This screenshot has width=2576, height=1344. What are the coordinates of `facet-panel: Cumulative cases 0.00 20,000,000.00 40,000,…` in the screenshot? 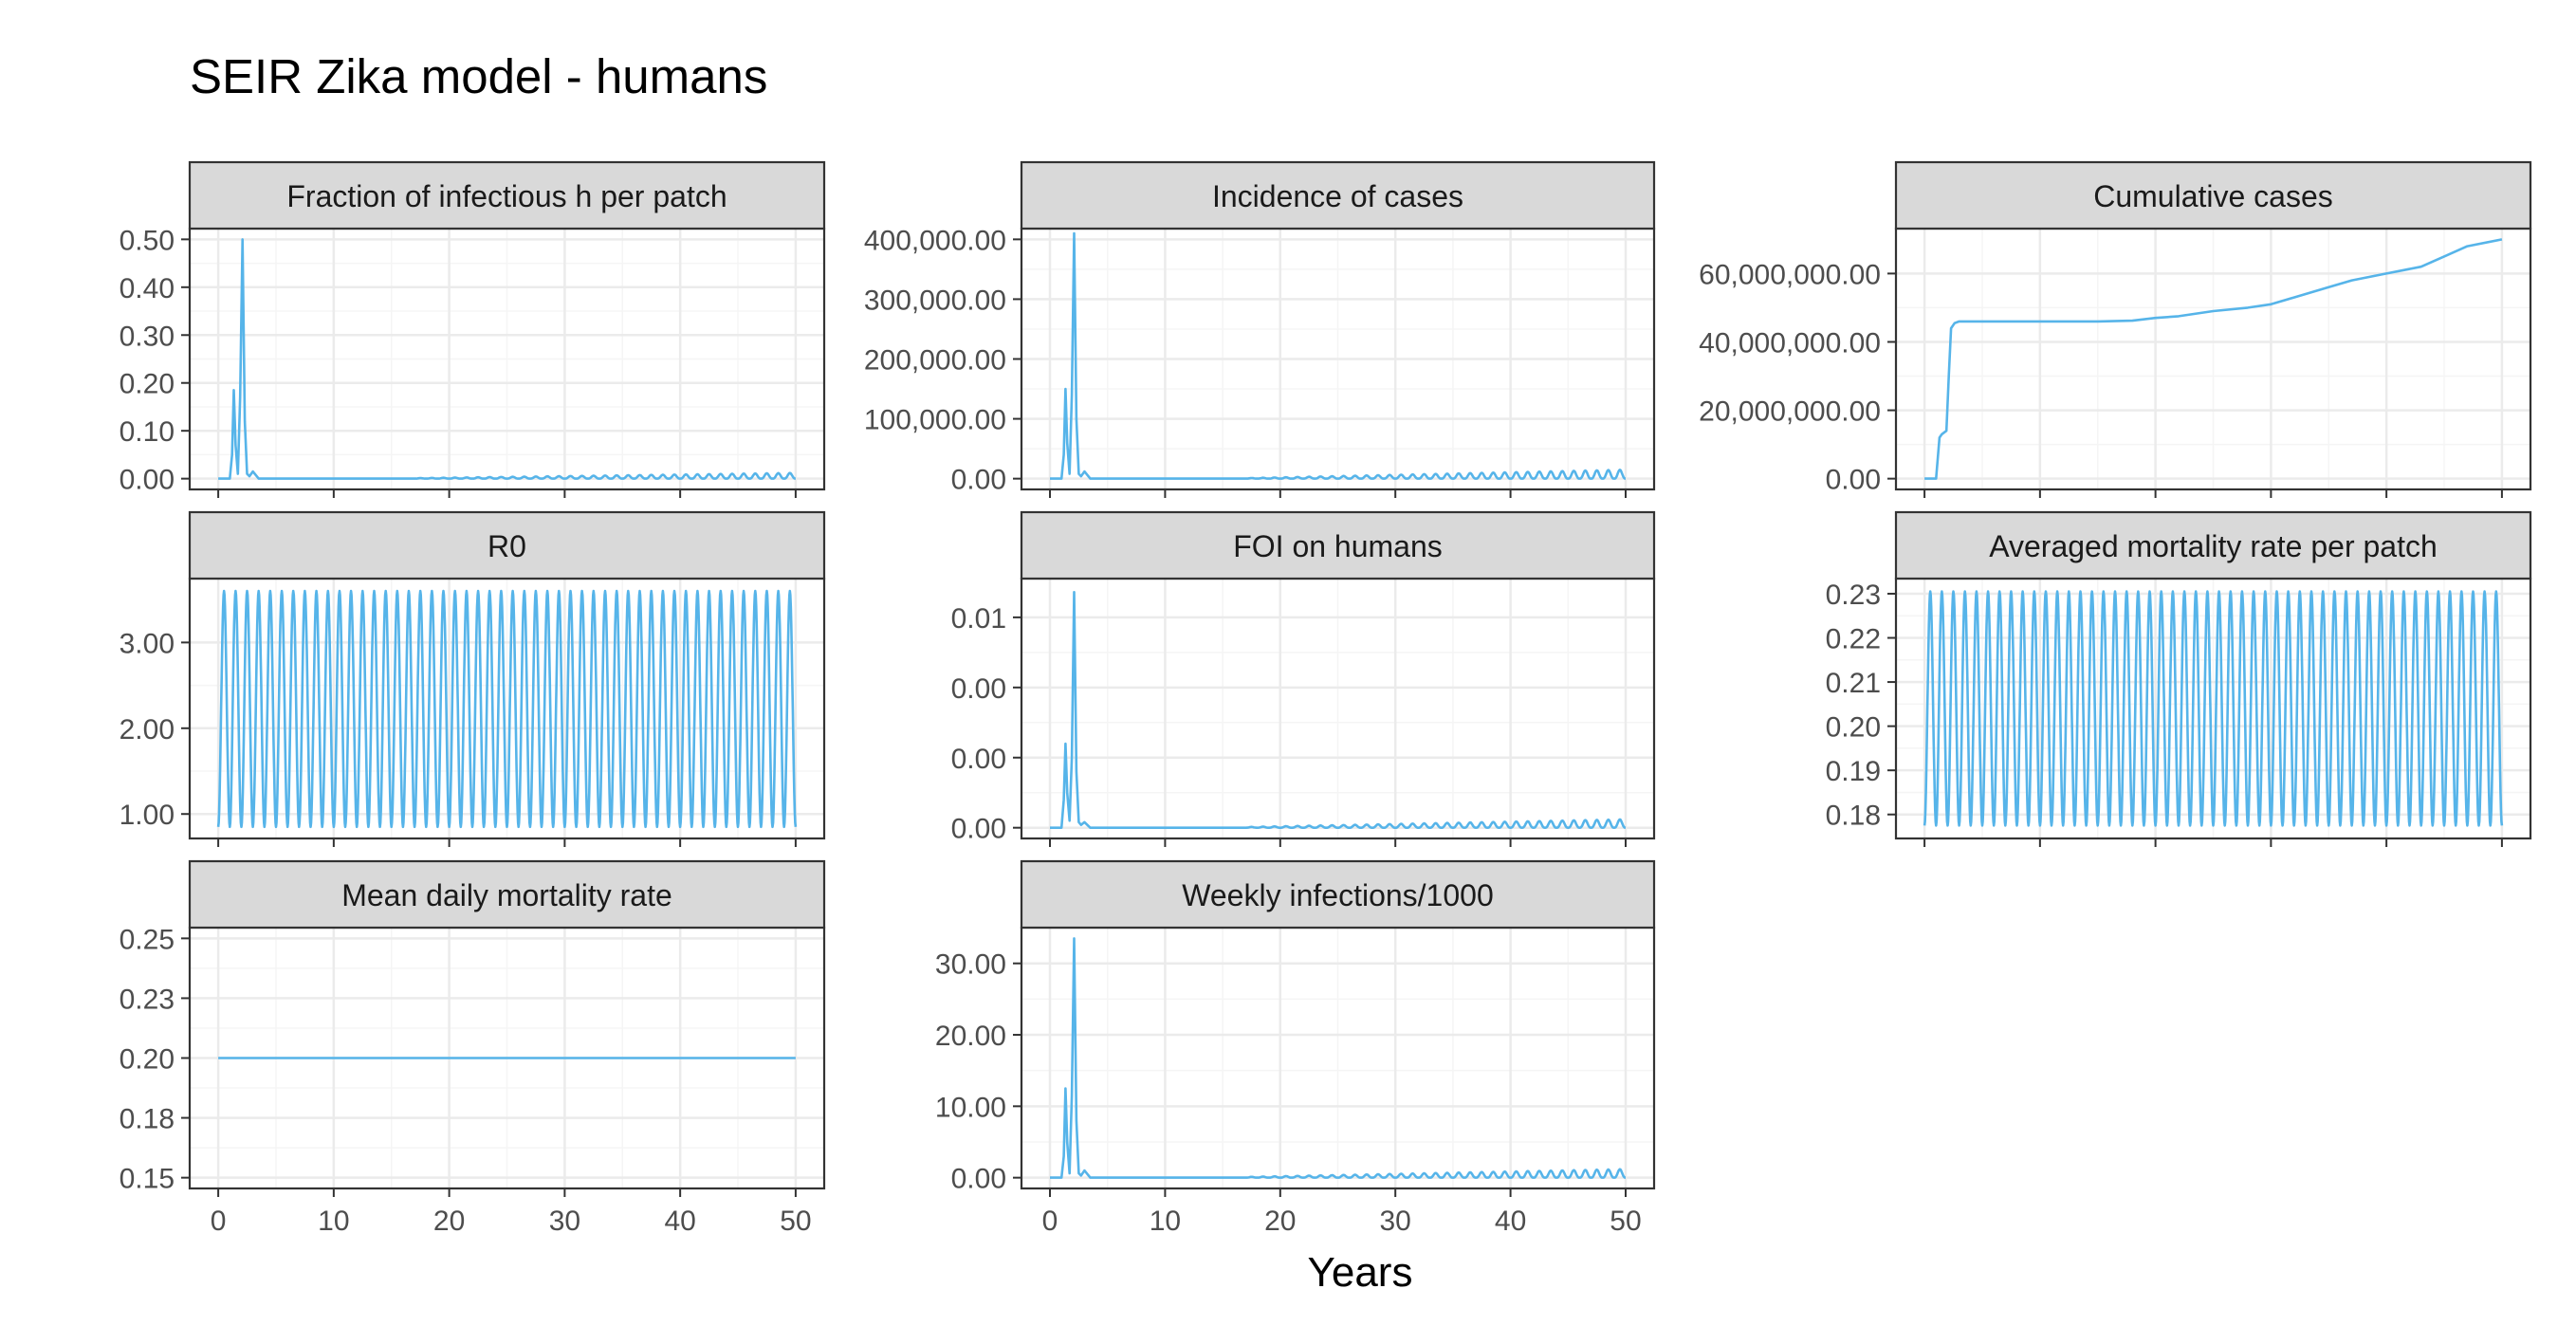 It's located at (2115, 349).